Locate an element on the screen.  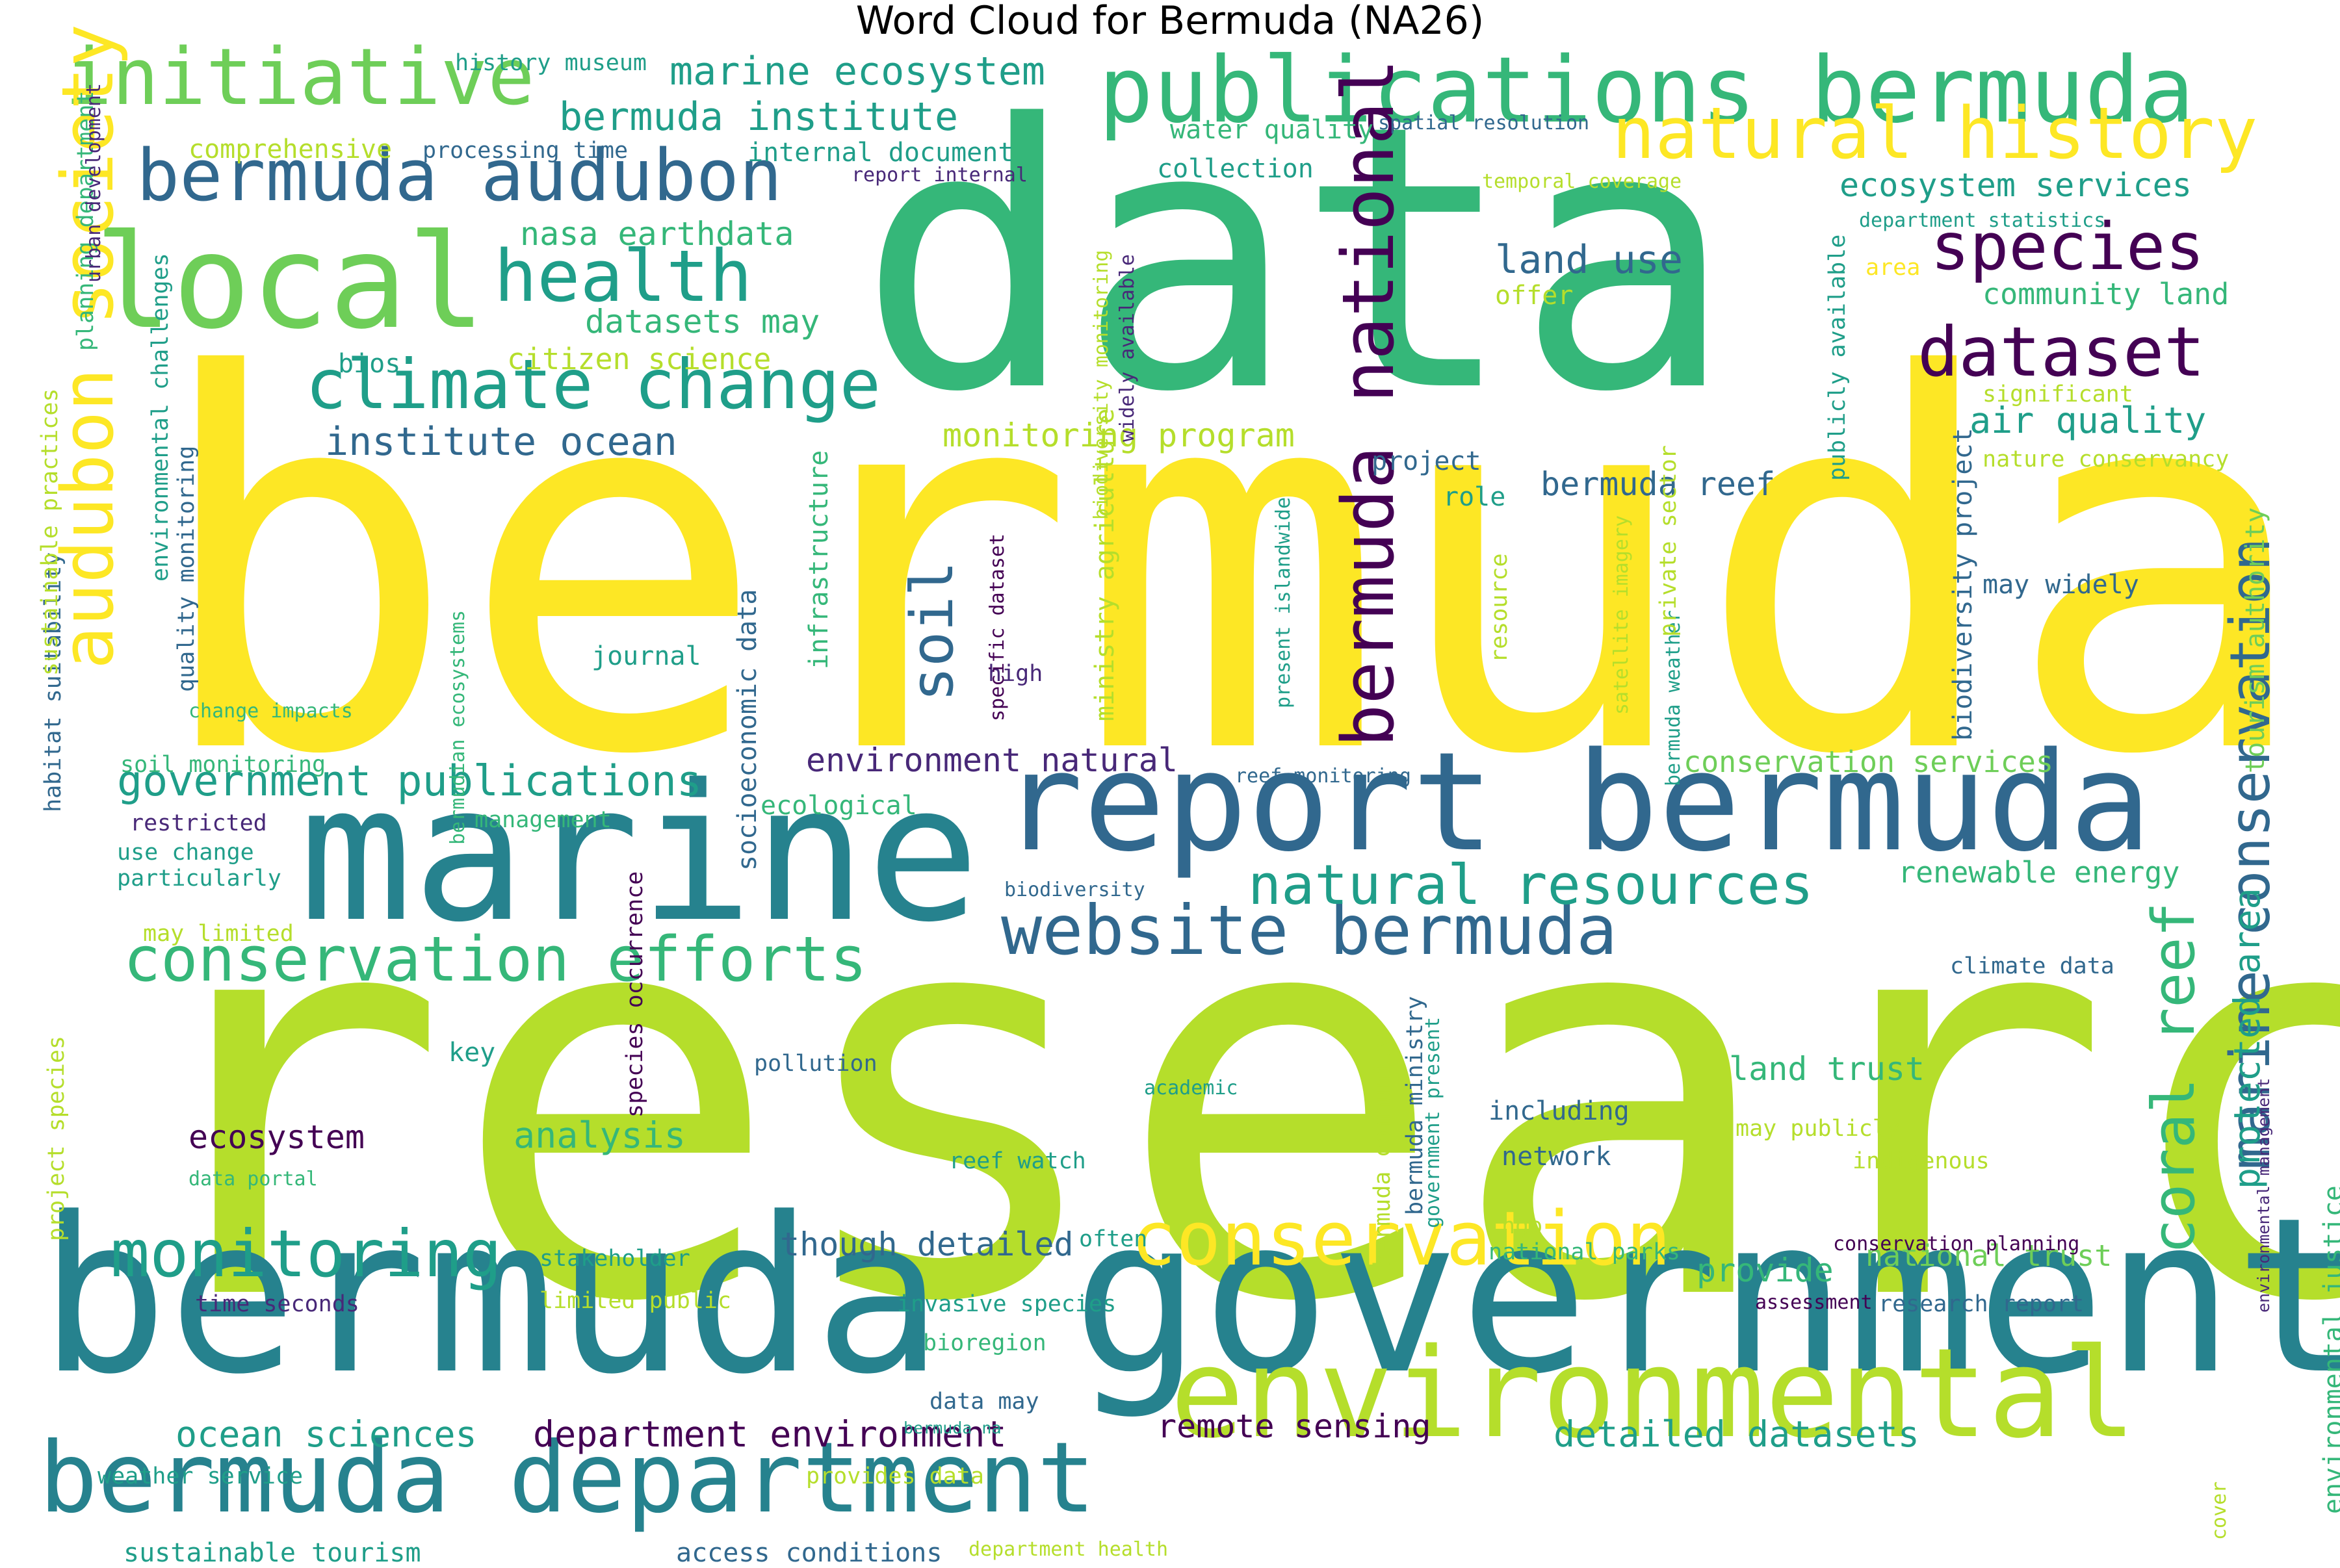
word: data is located at coordinates (1297, 260).